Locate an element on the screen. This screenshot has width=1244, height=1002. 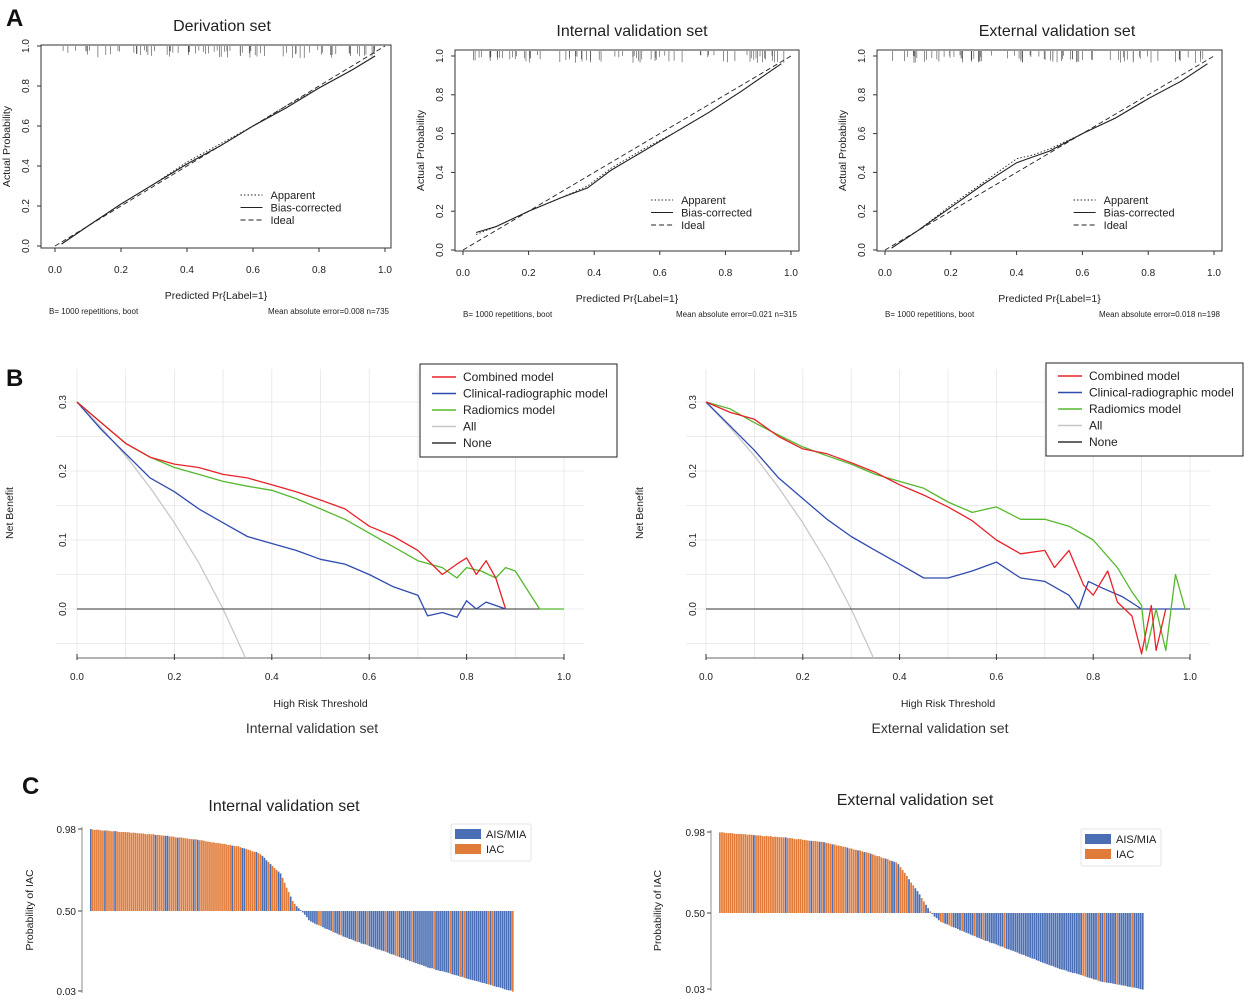
plot-frame is located at coordinates (627, 150).